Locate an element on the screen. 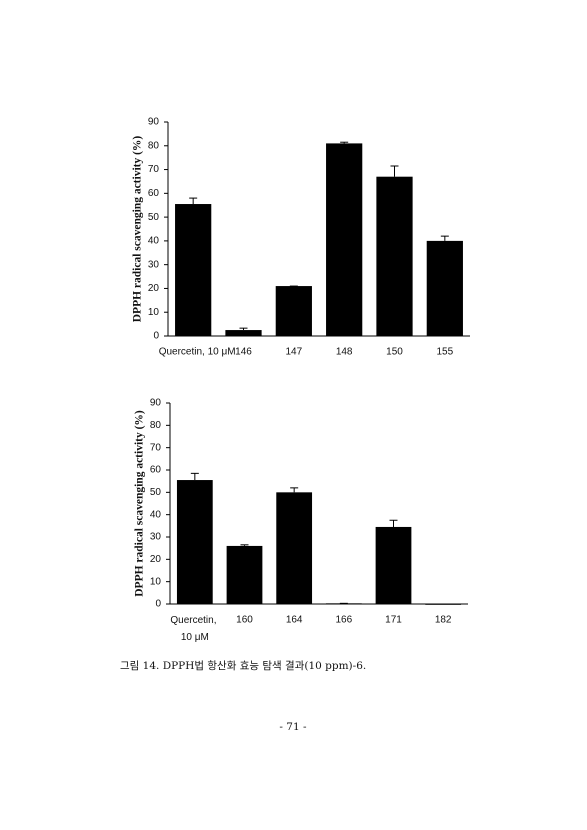  figure-caption: 그림 14. DPPH법 항산화 효능 탐색 결과(10 ppm)-6. is located at coordinates (243, 666).